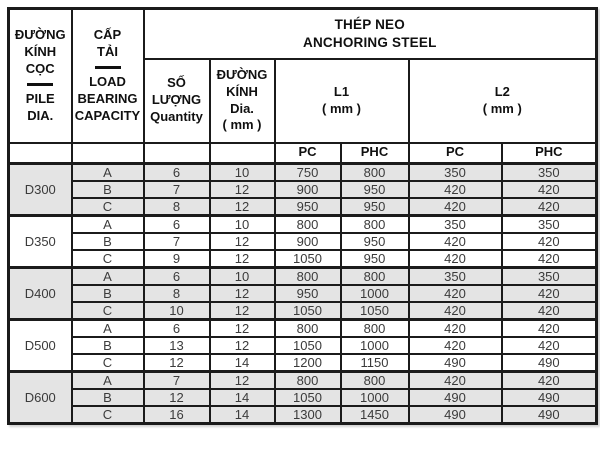 This screenshot has width=600, height=455. Describe the element at coordinates (307, 363) in the screenshot. I see `l1-pc-cell: 1200` at that location.